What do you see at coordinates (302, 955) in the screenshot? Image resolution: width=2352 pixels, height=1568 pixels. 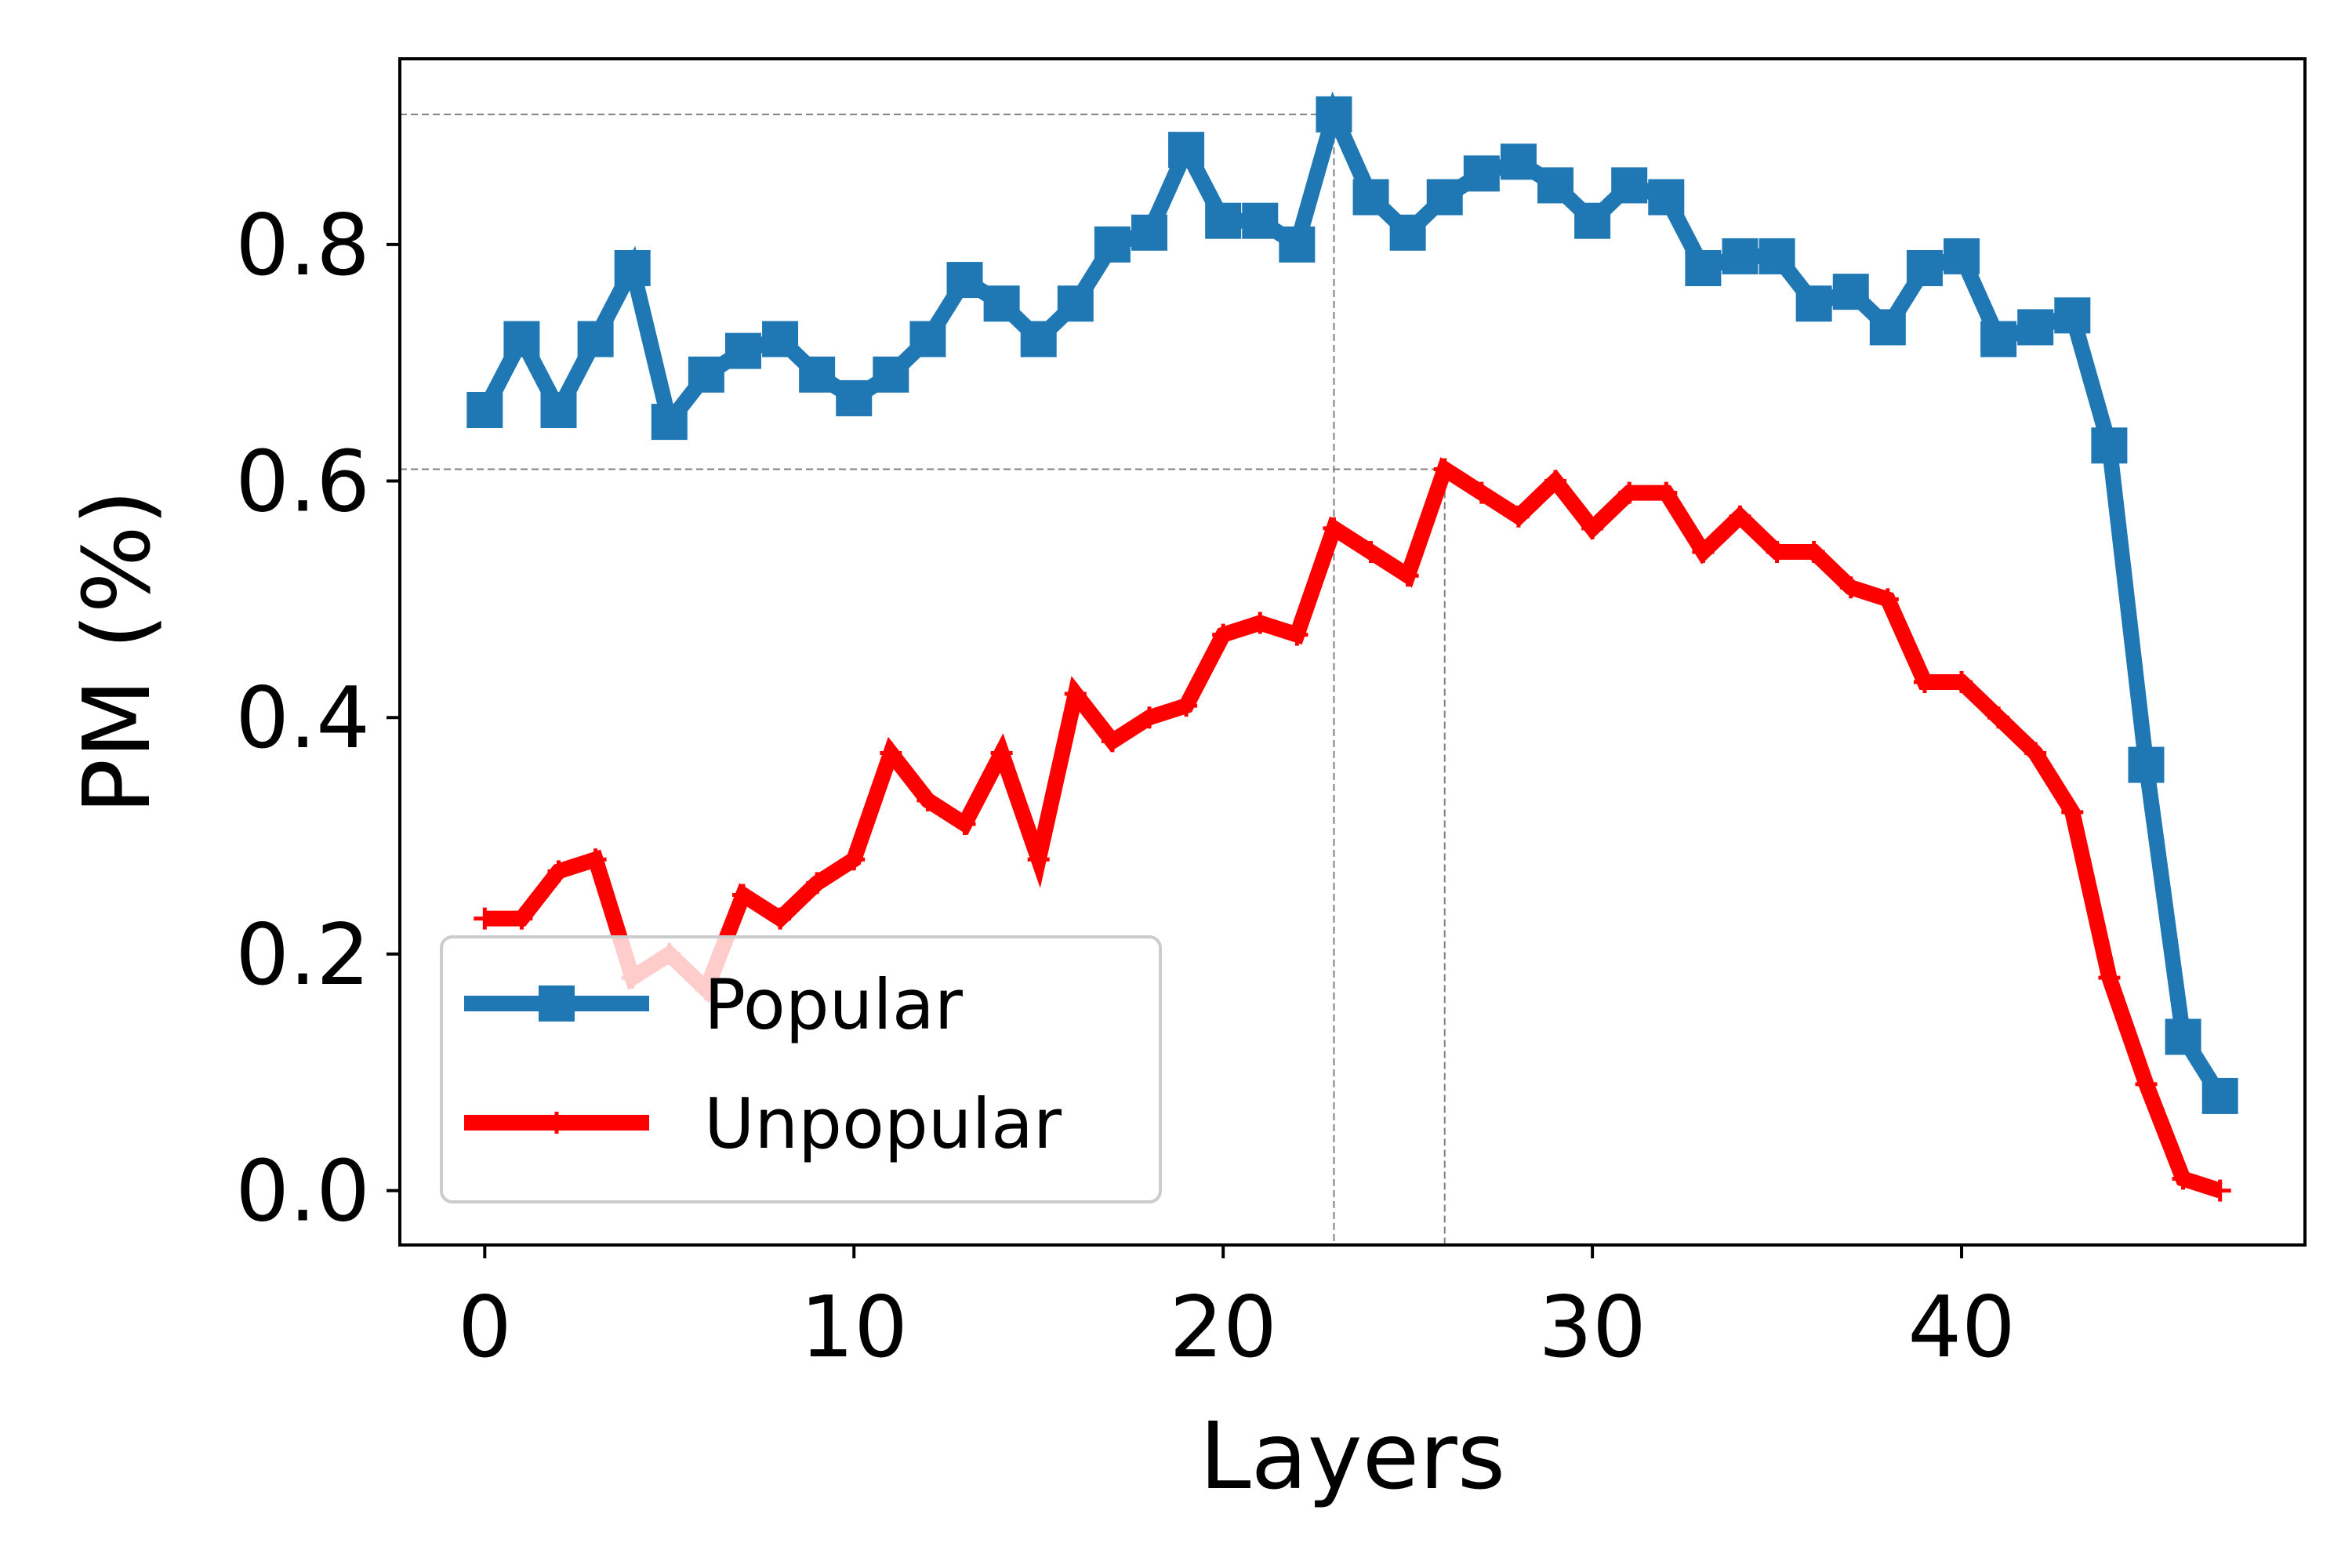 I see `y-tick-label: 0.2` at bounding box center [302, 955].